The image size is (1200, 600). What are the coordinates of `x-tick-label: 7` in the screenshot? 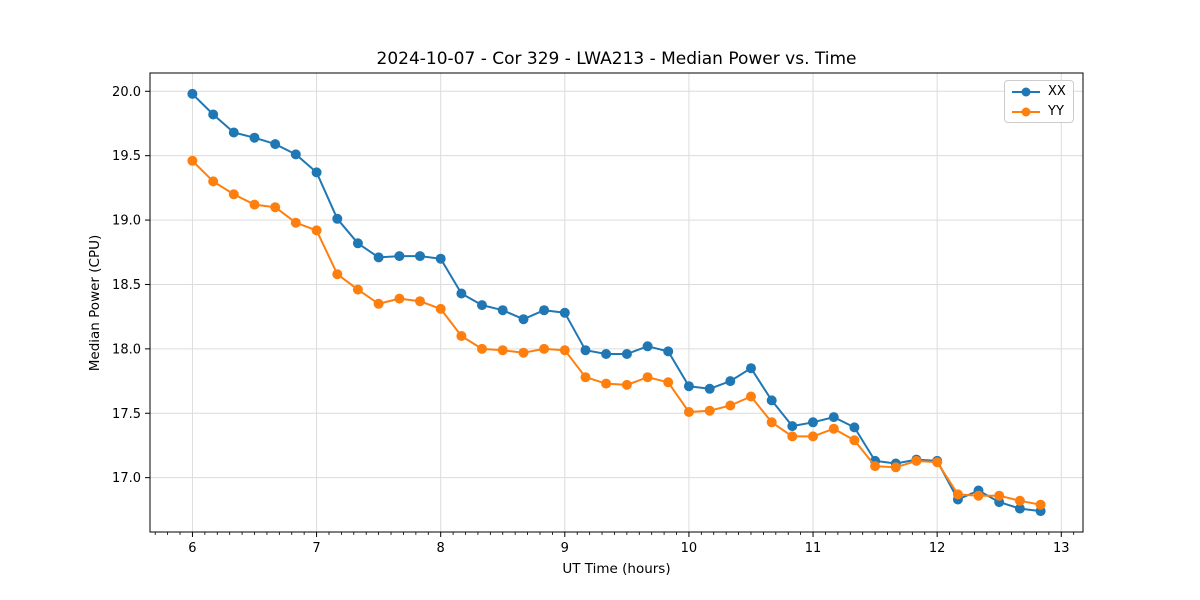 It's located at (316, 548).